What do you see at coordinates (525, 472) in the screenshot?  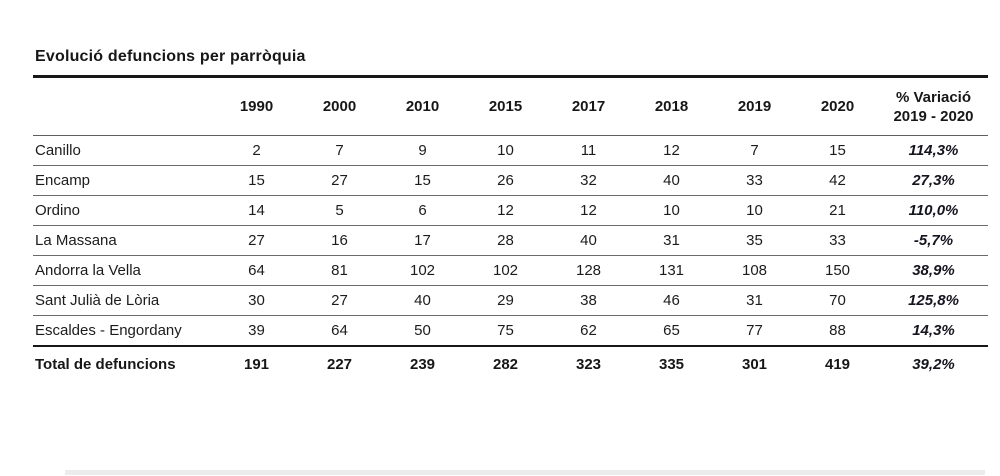 I see `cutoff-next-table-edge` at bounding box center [525, 472].